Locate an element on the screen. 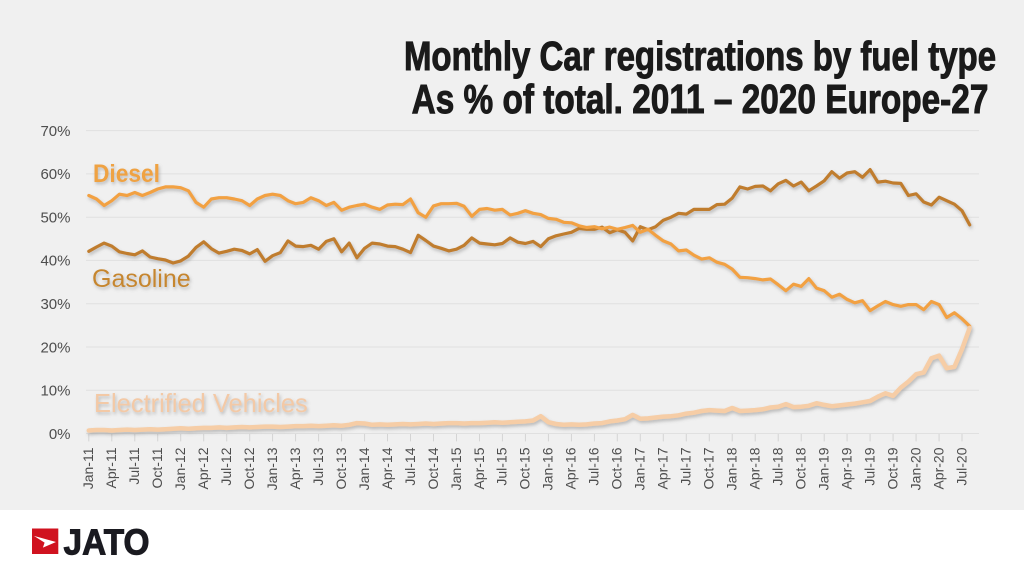 Image resolution: width=1024 pixels, height=578 pixels. svg-text: Jan-14 is located at coordinates (364, 468).